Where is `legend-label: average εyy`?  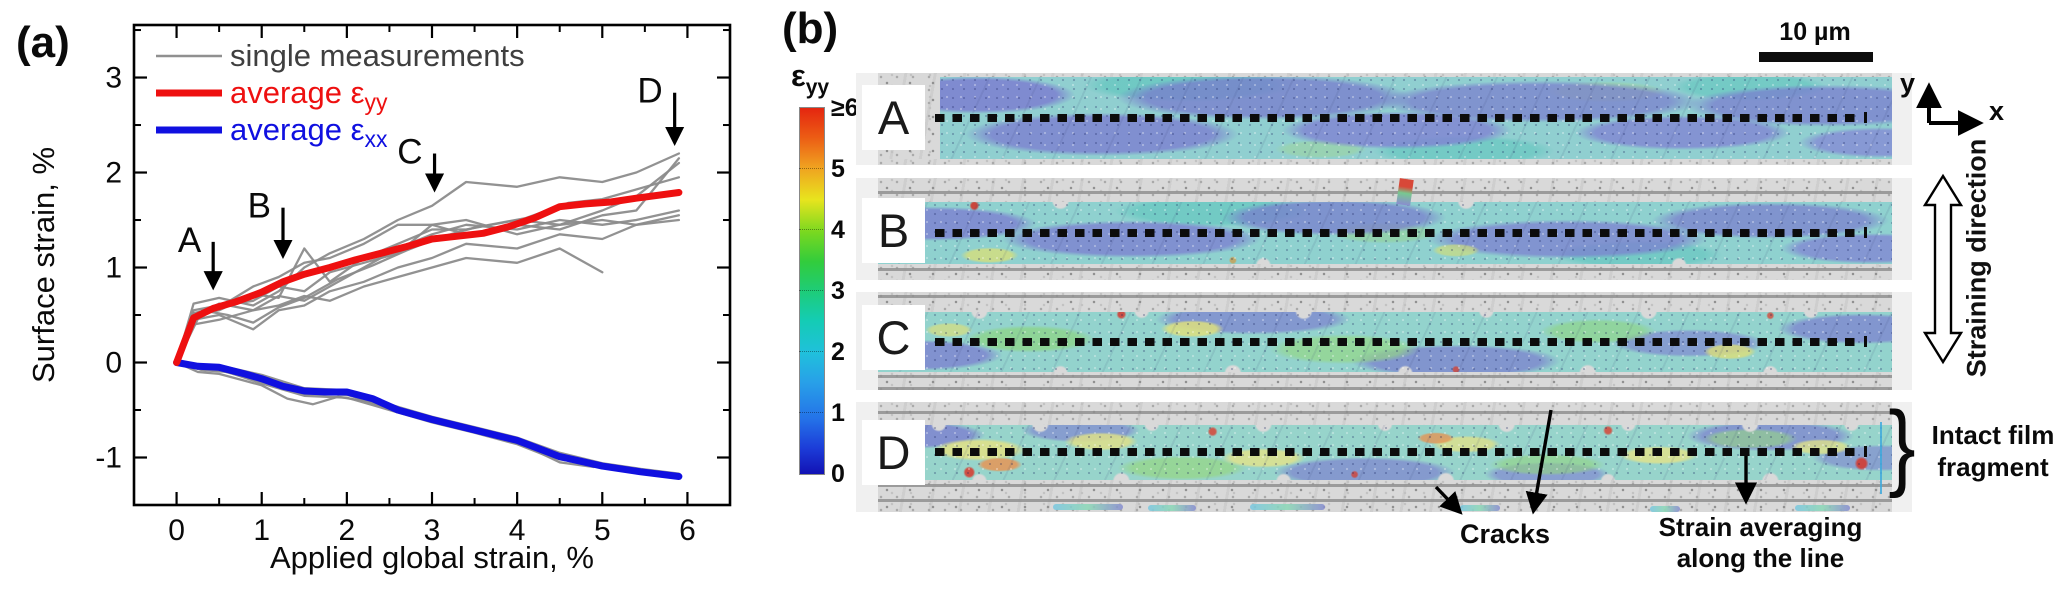 legend-label: average εyy is located at coordinates (309, 95).